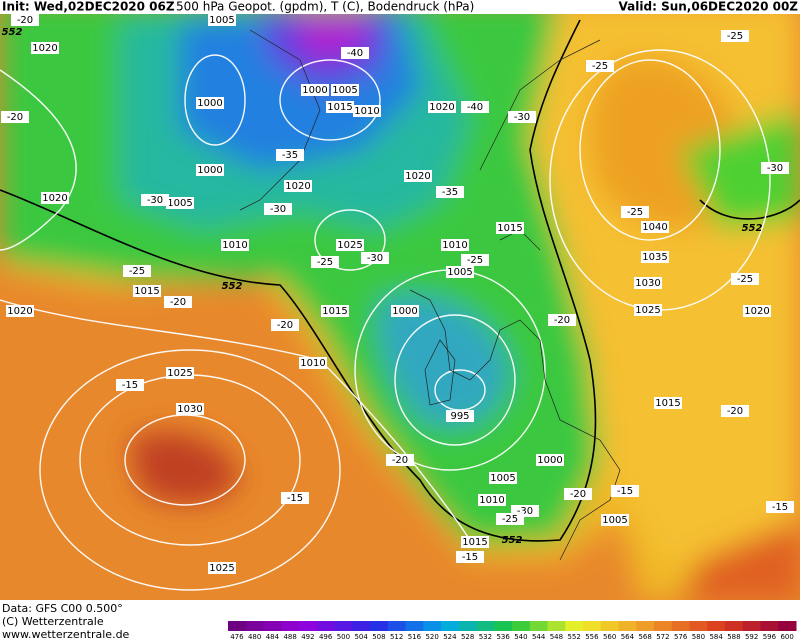 The image size is (800, 642). I want to click on colorbar-label: 528, so click(467, 637).